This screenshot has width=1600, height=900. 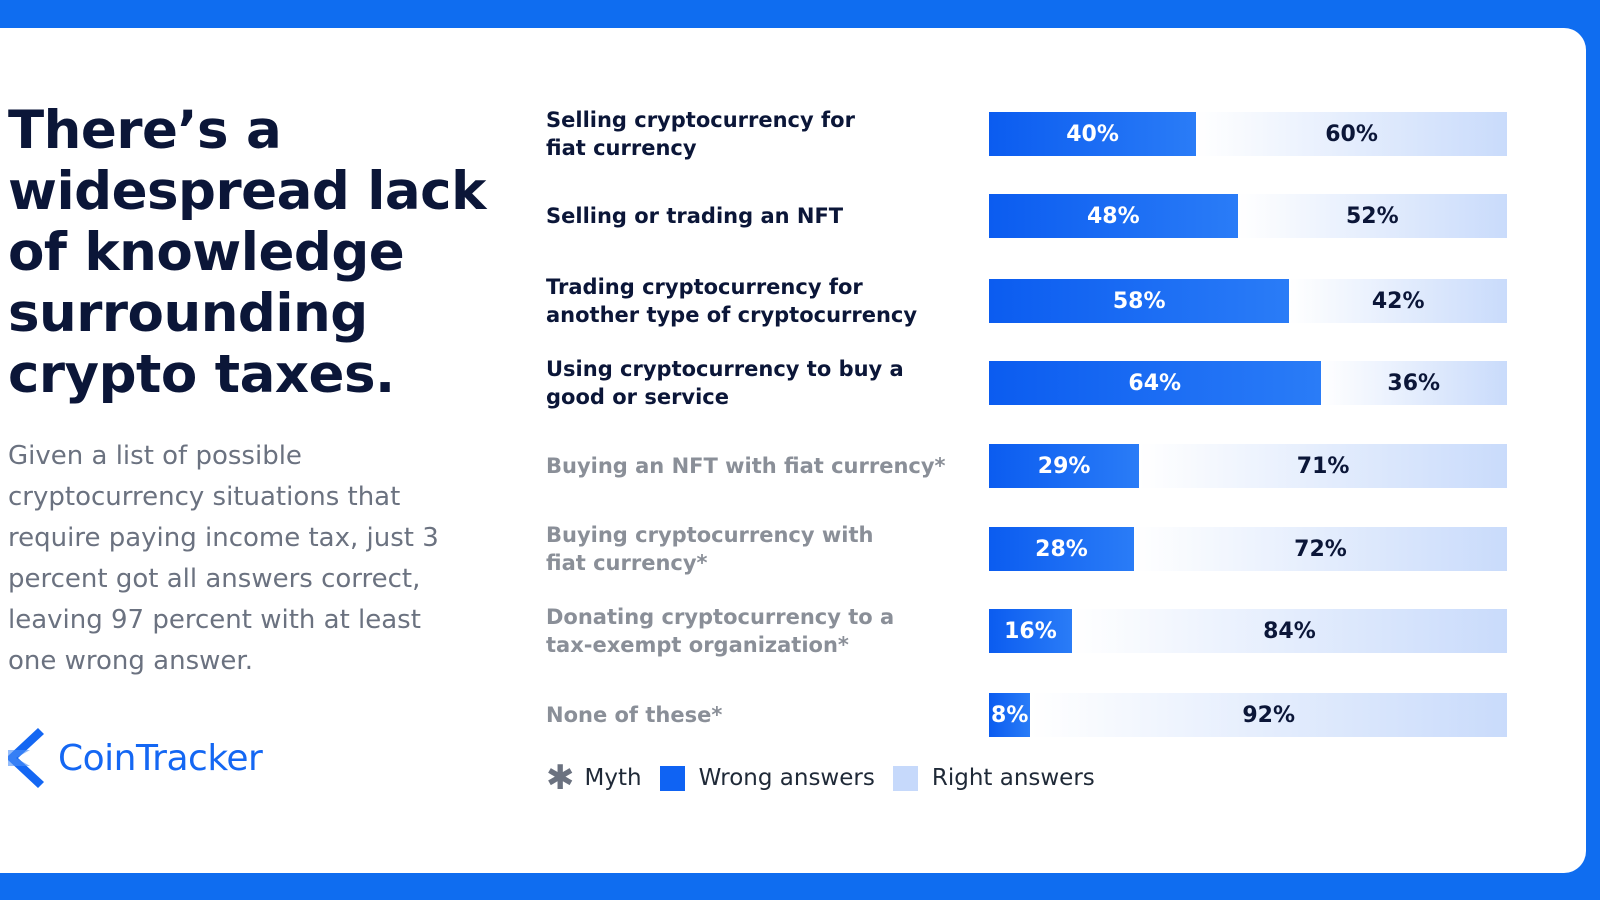 What do you see at coordinates (1289, 631) in the screenshot?
I see `bar-right-answers: 84%` at bounding box center [1289, 631].